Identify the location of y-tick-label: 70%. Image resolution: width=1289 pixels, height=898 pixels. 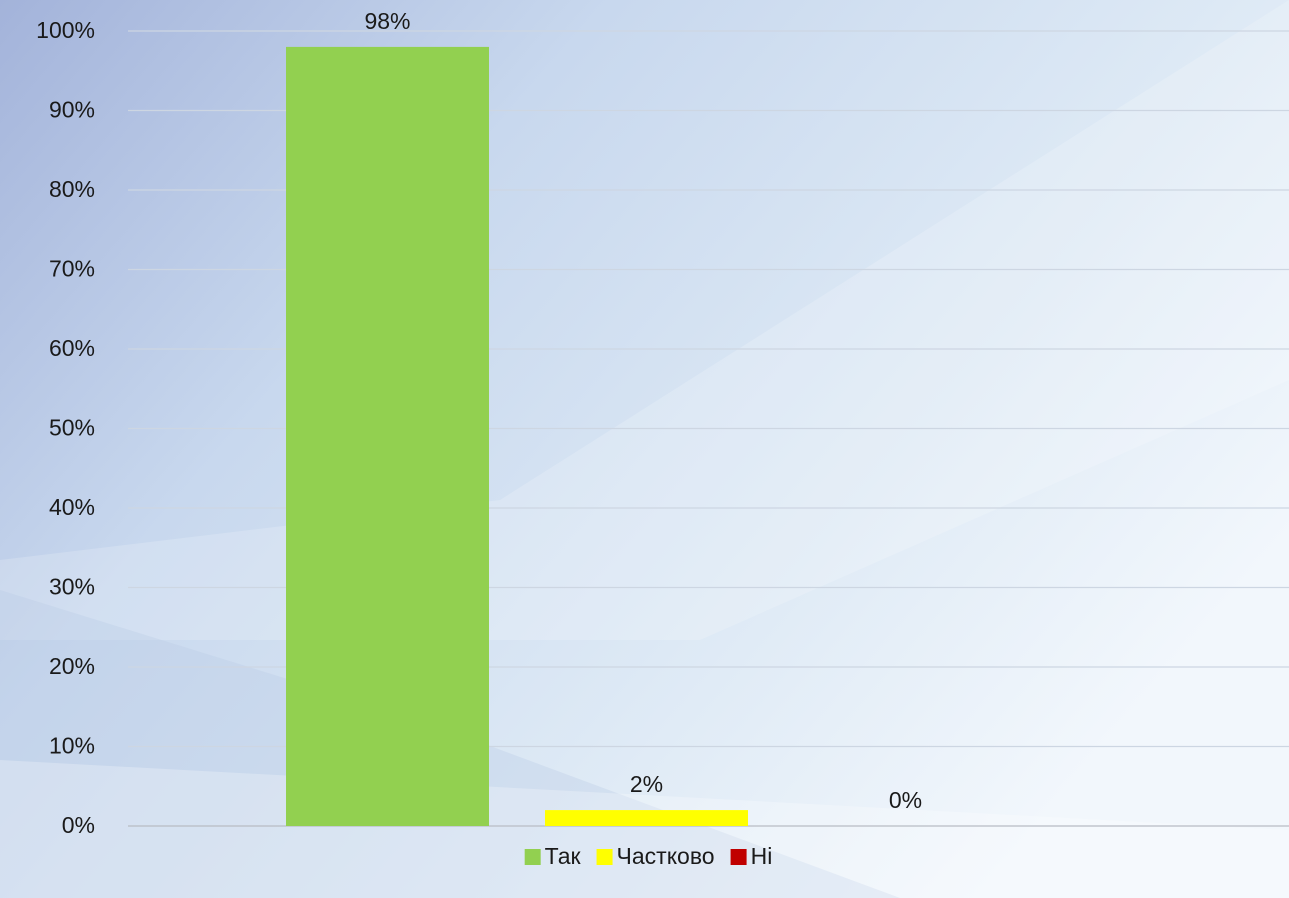
(72, 269).